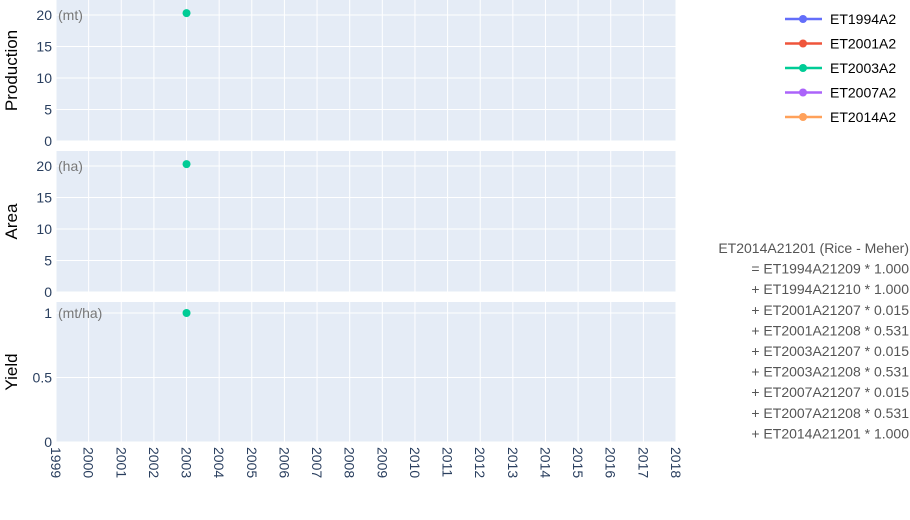 The image size is (910, 520). What do you see at coordinates (863, 68) in the screenshot?
I see `legend-label: ET2003A2` at bounding box center [863, 68].